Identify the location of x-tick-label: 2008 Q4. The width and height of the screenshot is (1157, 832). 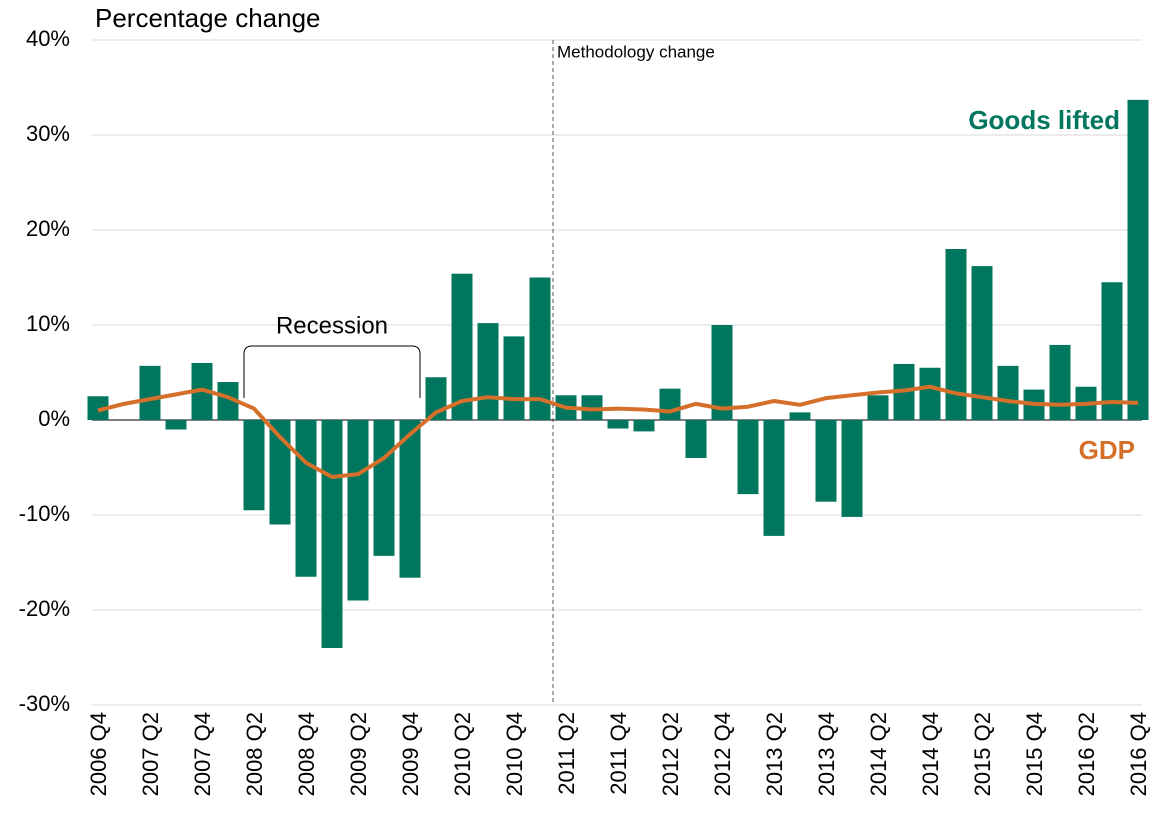
(306, 754).